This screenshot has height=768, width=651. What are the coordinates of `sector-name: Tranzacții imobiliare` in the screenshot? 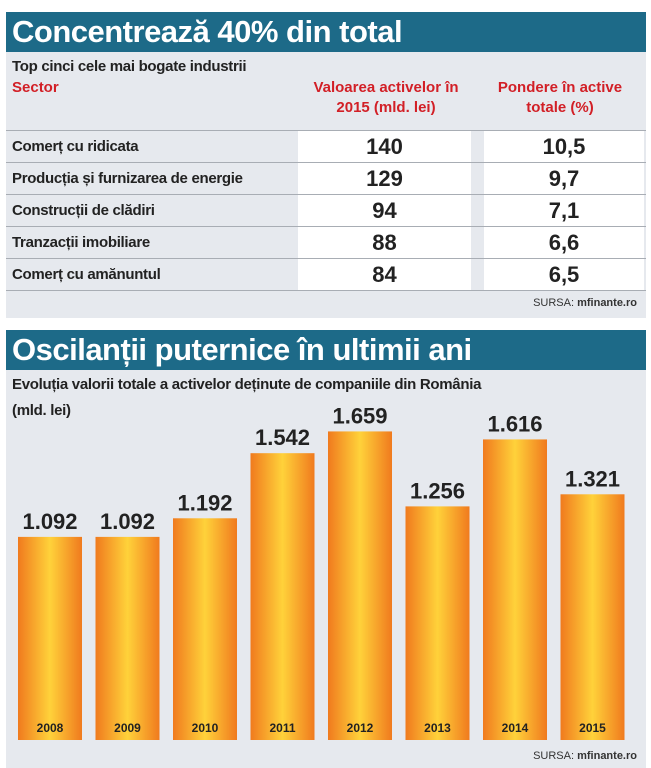 It's located at (81, 242).